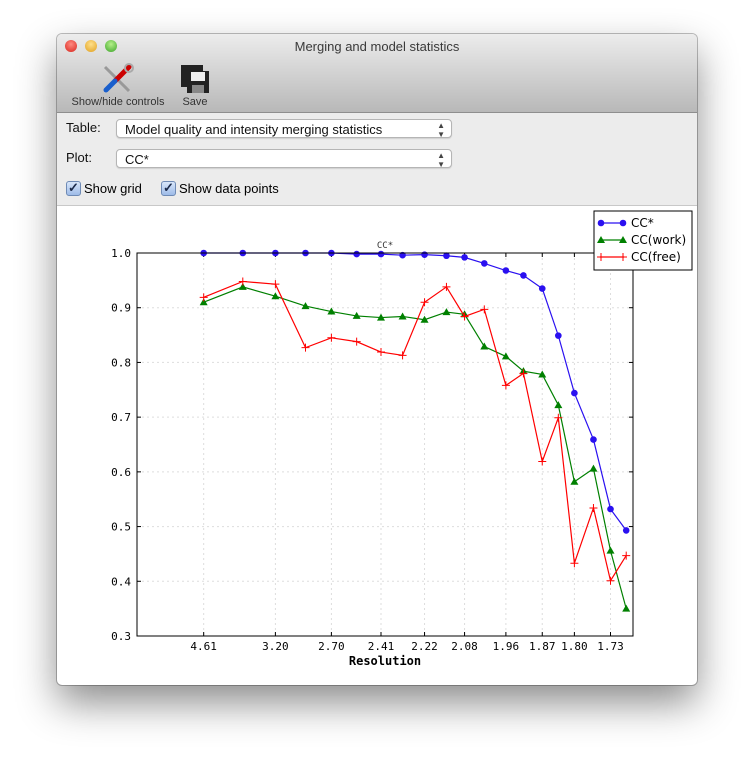  What do you see at coordinates (656, 257) in the screenshot?
I see `legend-label-cc-free: CC(free)` at bounding box center [656, 257].